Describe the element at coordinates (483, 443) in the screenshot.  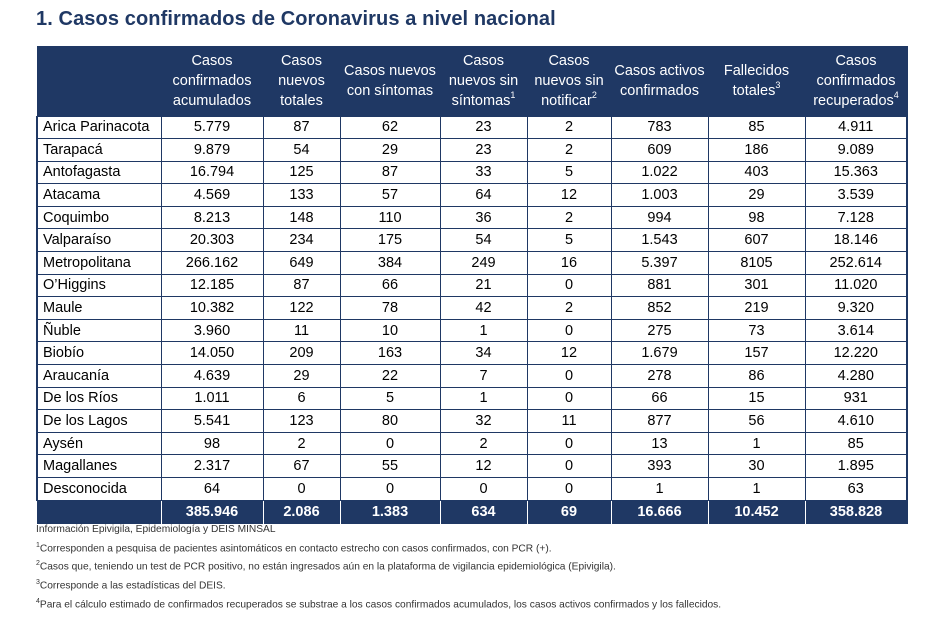
I see `table-cell: 2` at that location.